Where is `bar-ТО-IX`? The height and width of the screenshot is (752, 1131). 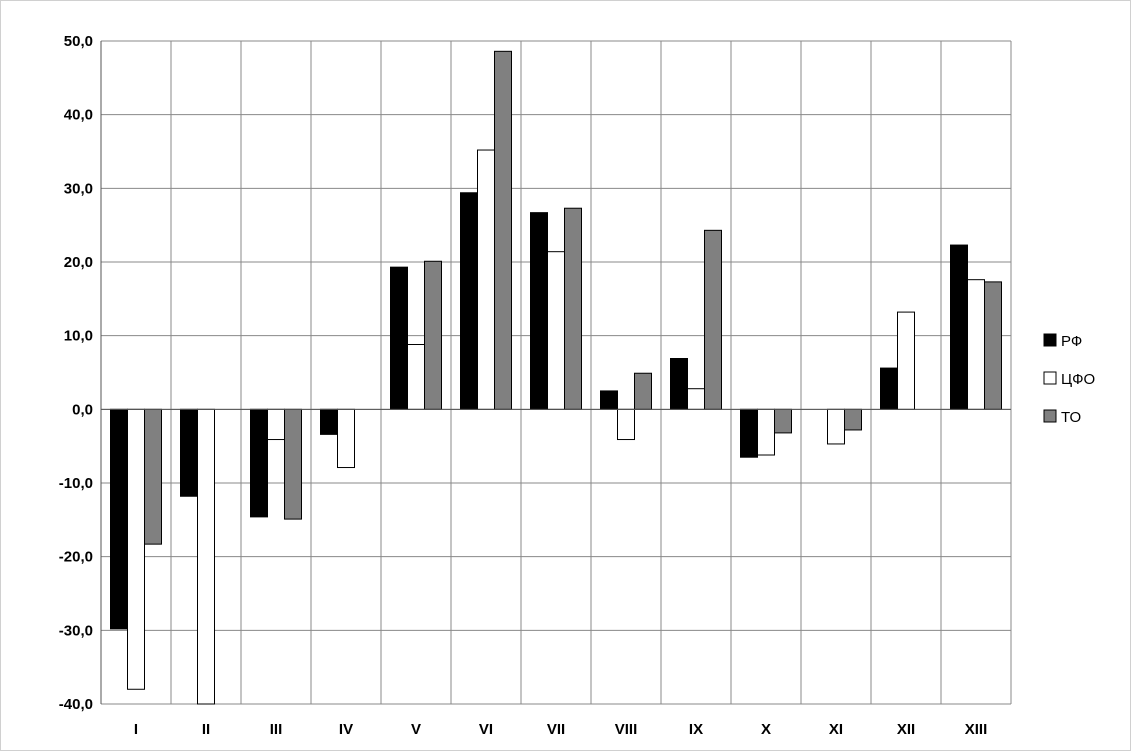
bar-ТО-IX is located at coordinates (713, 319).